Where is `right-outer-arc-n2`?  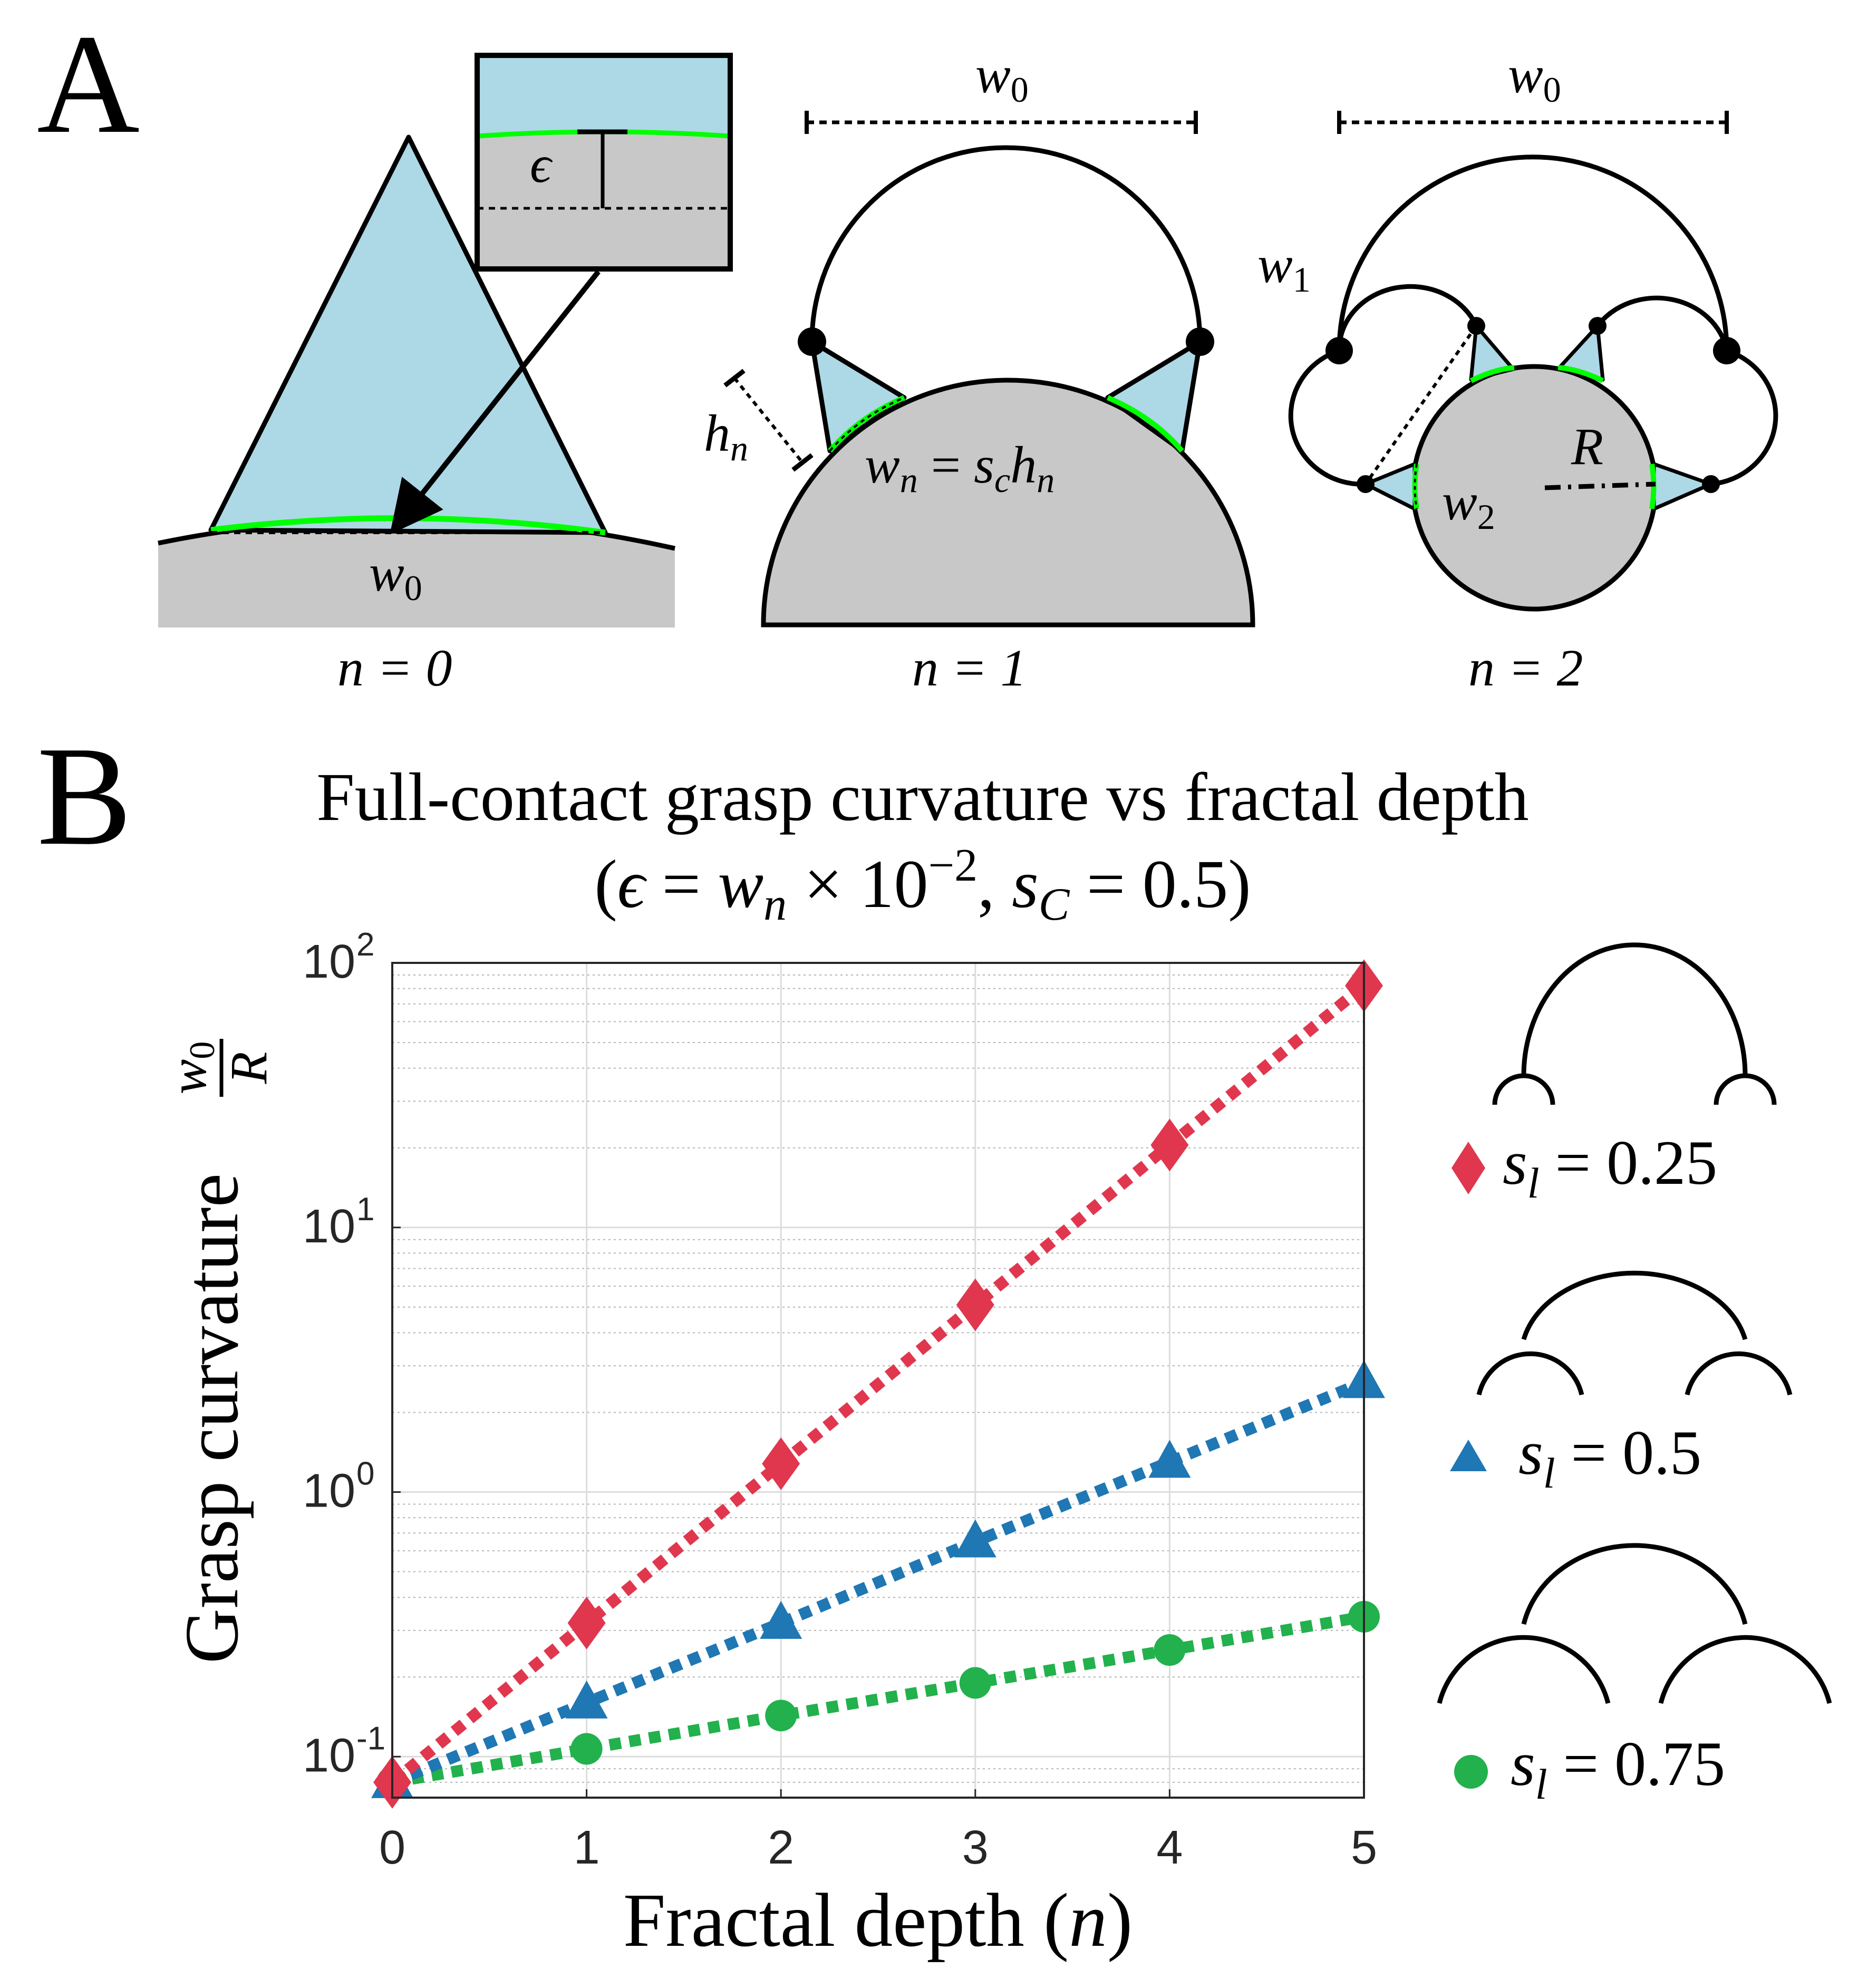 right-outer-arc-n2 is located at coordinates (1744, 417).